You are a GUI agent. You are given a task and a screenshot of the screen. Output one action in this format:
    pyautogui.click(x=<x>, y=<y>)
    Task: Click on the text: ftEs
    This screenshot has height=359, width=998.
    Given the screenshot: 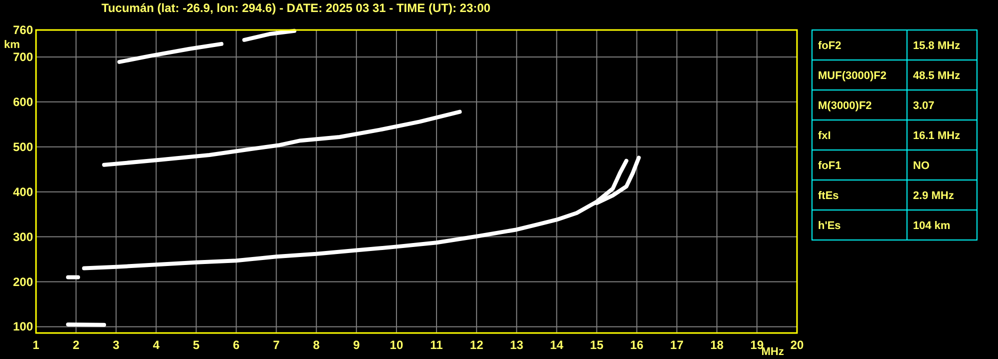 What is the action you would take?
    pyautogui.click(x=828, y=196)
    